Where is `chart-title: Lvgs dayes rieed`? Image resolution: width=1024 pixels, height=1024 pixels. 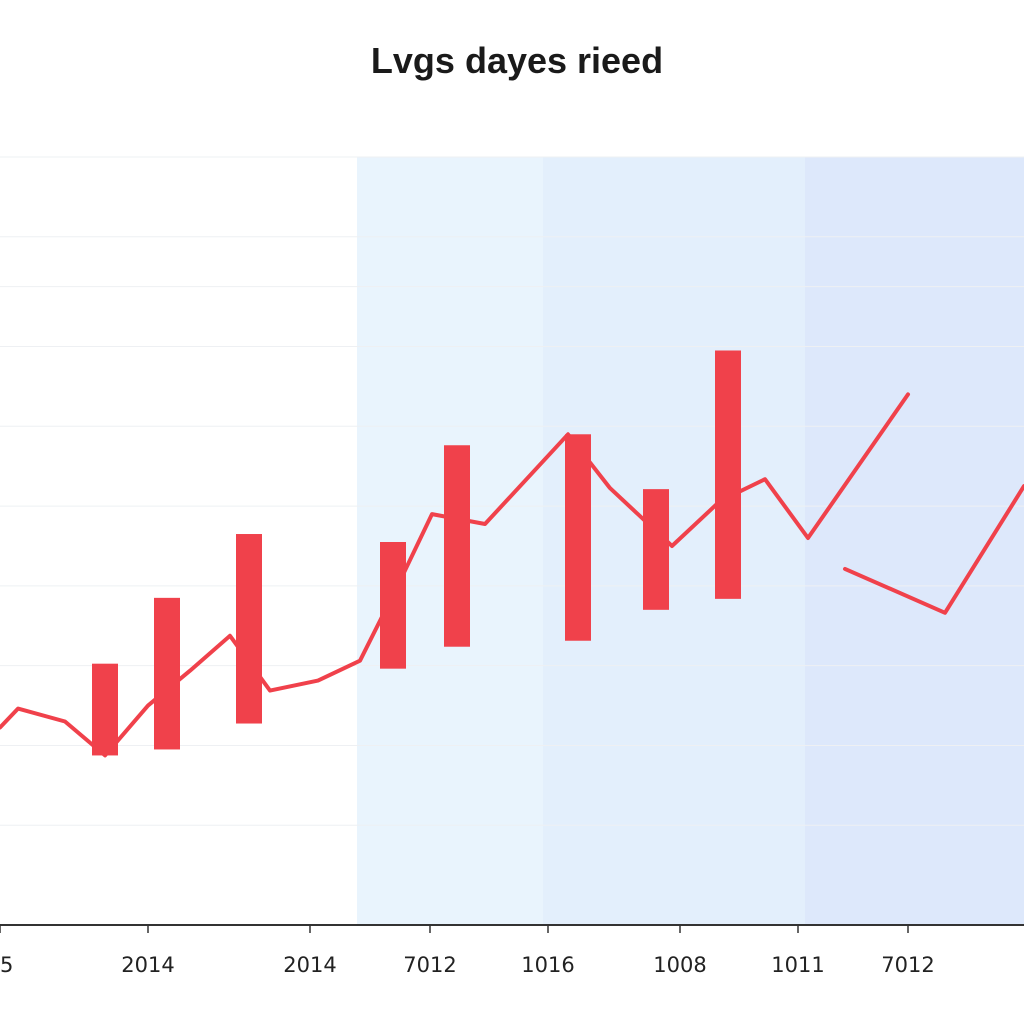 chart-title: Lvgs dayes rieed is located at coordinates (517, 60).